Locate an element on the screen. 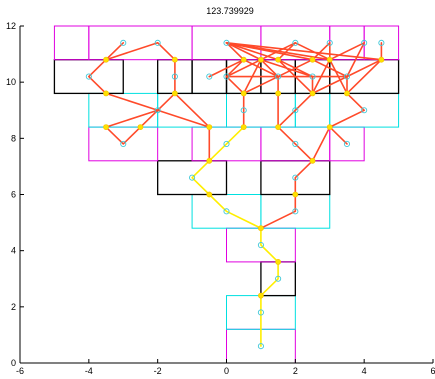 This screenshot has height=379, width=435. y-tick-label: 4 is located at coordinates (13, 251).